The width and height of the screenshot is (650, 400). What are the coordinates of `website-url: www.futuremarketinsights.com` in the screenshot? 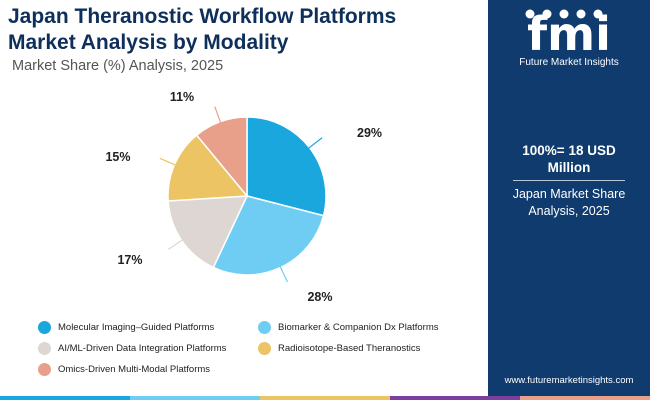 It's located at (569, 380).